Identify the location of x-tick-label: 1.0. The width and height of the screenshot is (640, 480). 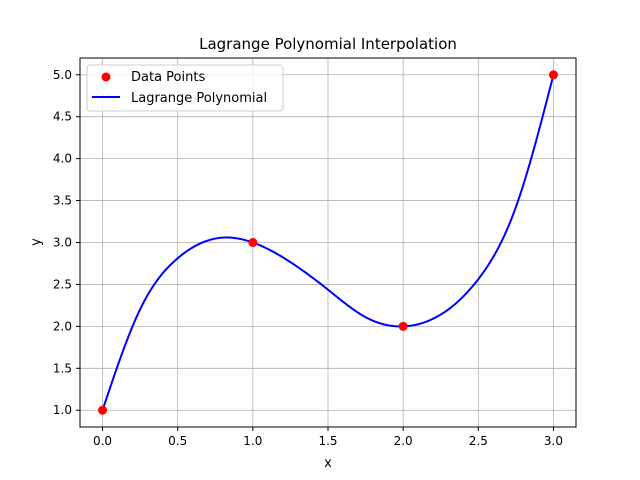
(252, 441).